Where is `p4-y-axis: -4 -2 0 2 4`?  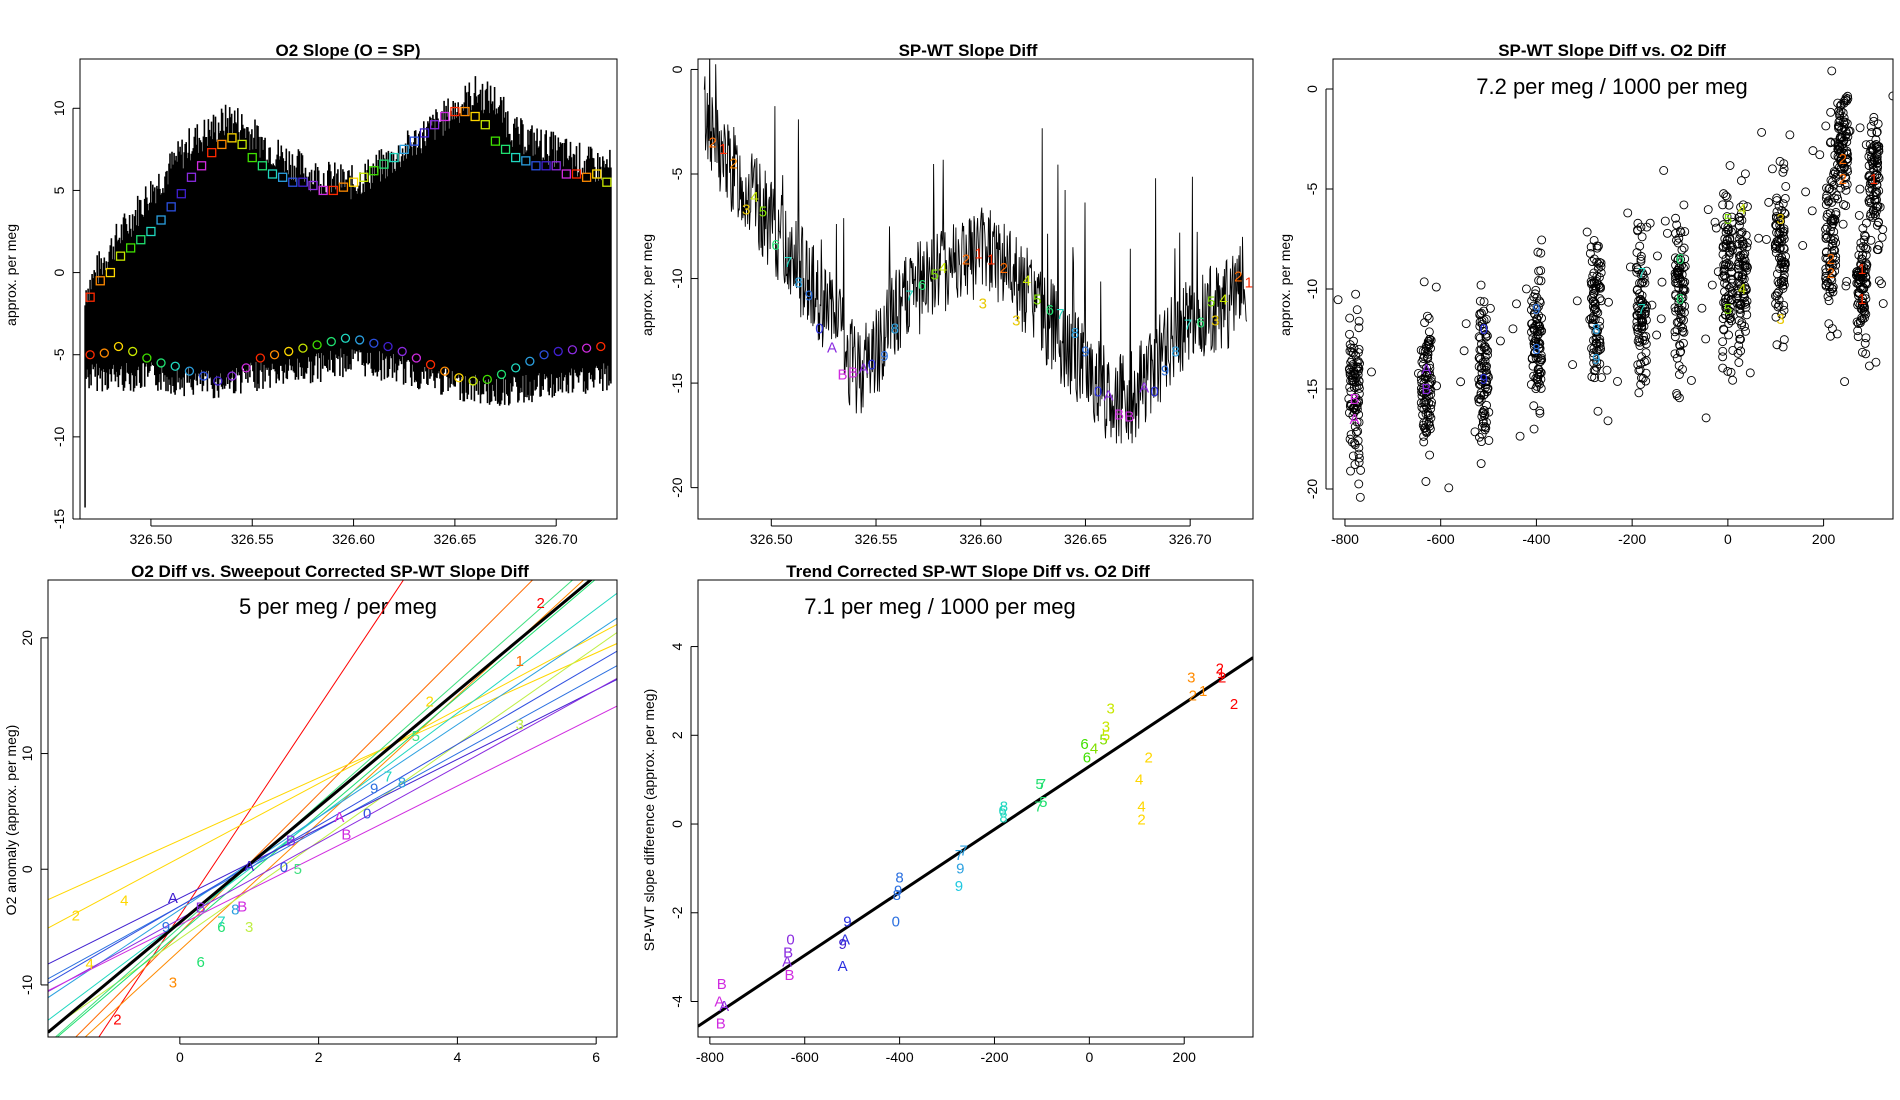 p4-y-axis: -4 -2 0 2 4 is located at coordinates (683, 825).